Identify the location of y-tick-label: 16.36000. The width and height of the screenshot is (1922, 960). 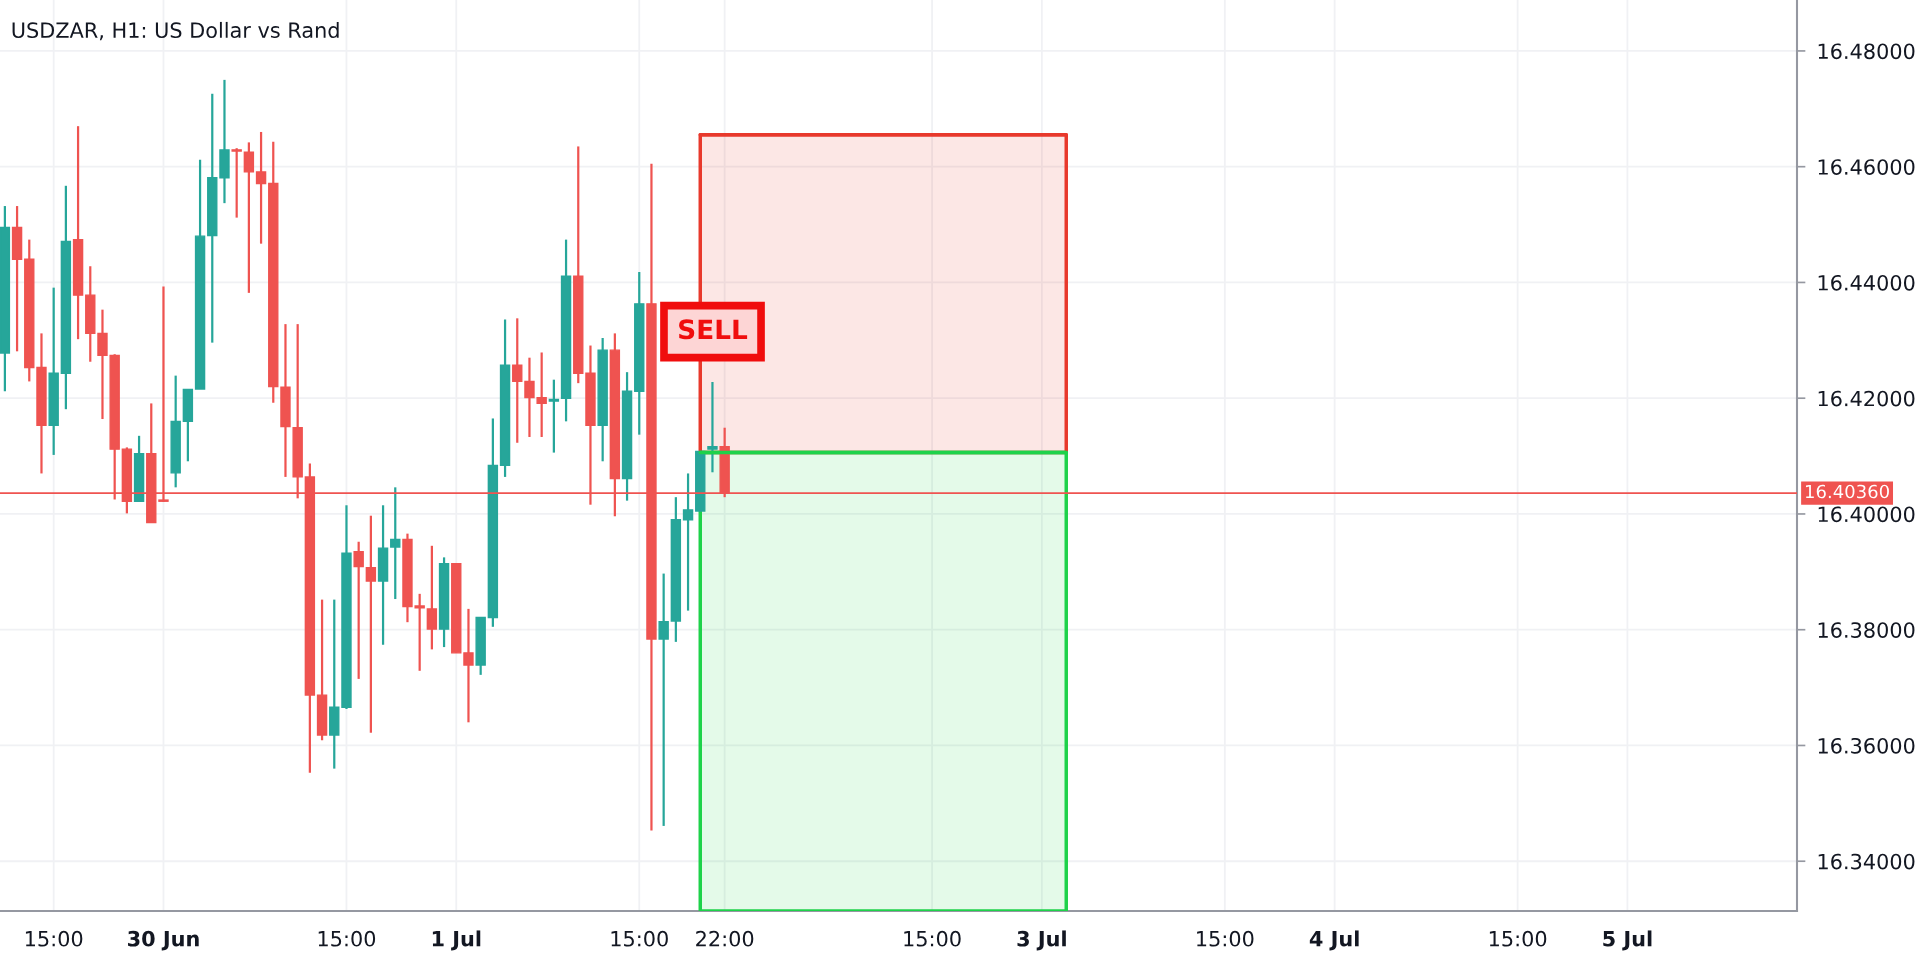
(1866, 745).